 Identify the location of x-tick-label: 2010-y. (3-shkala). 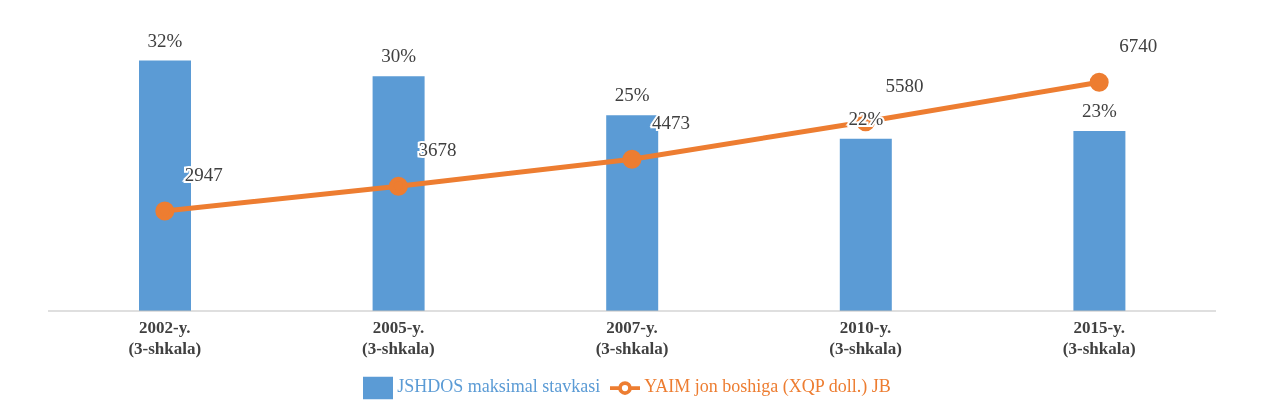
(865, 338).